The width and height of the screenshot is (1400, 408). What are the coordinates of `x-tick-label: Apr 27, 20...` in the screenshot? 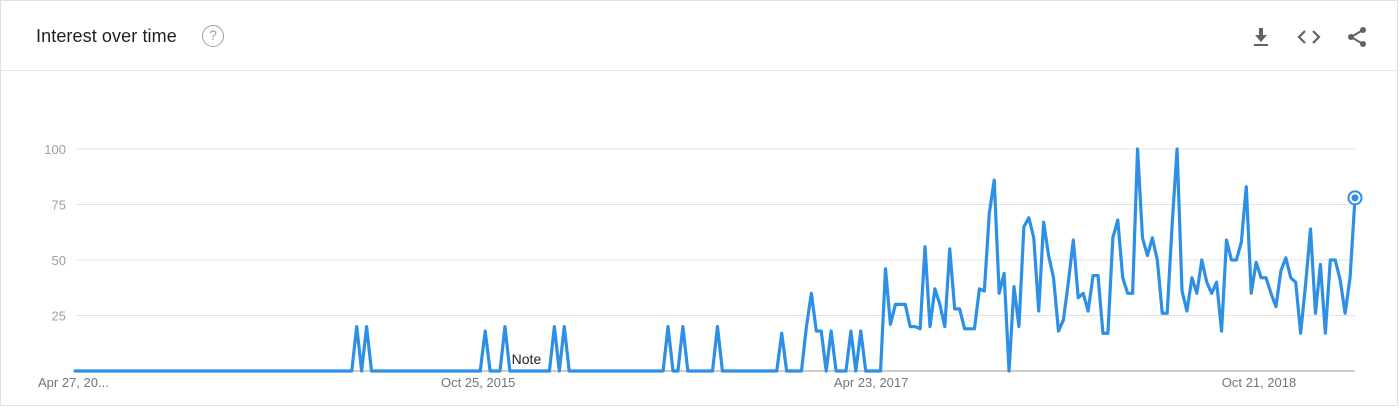 It's located at (73, 382).